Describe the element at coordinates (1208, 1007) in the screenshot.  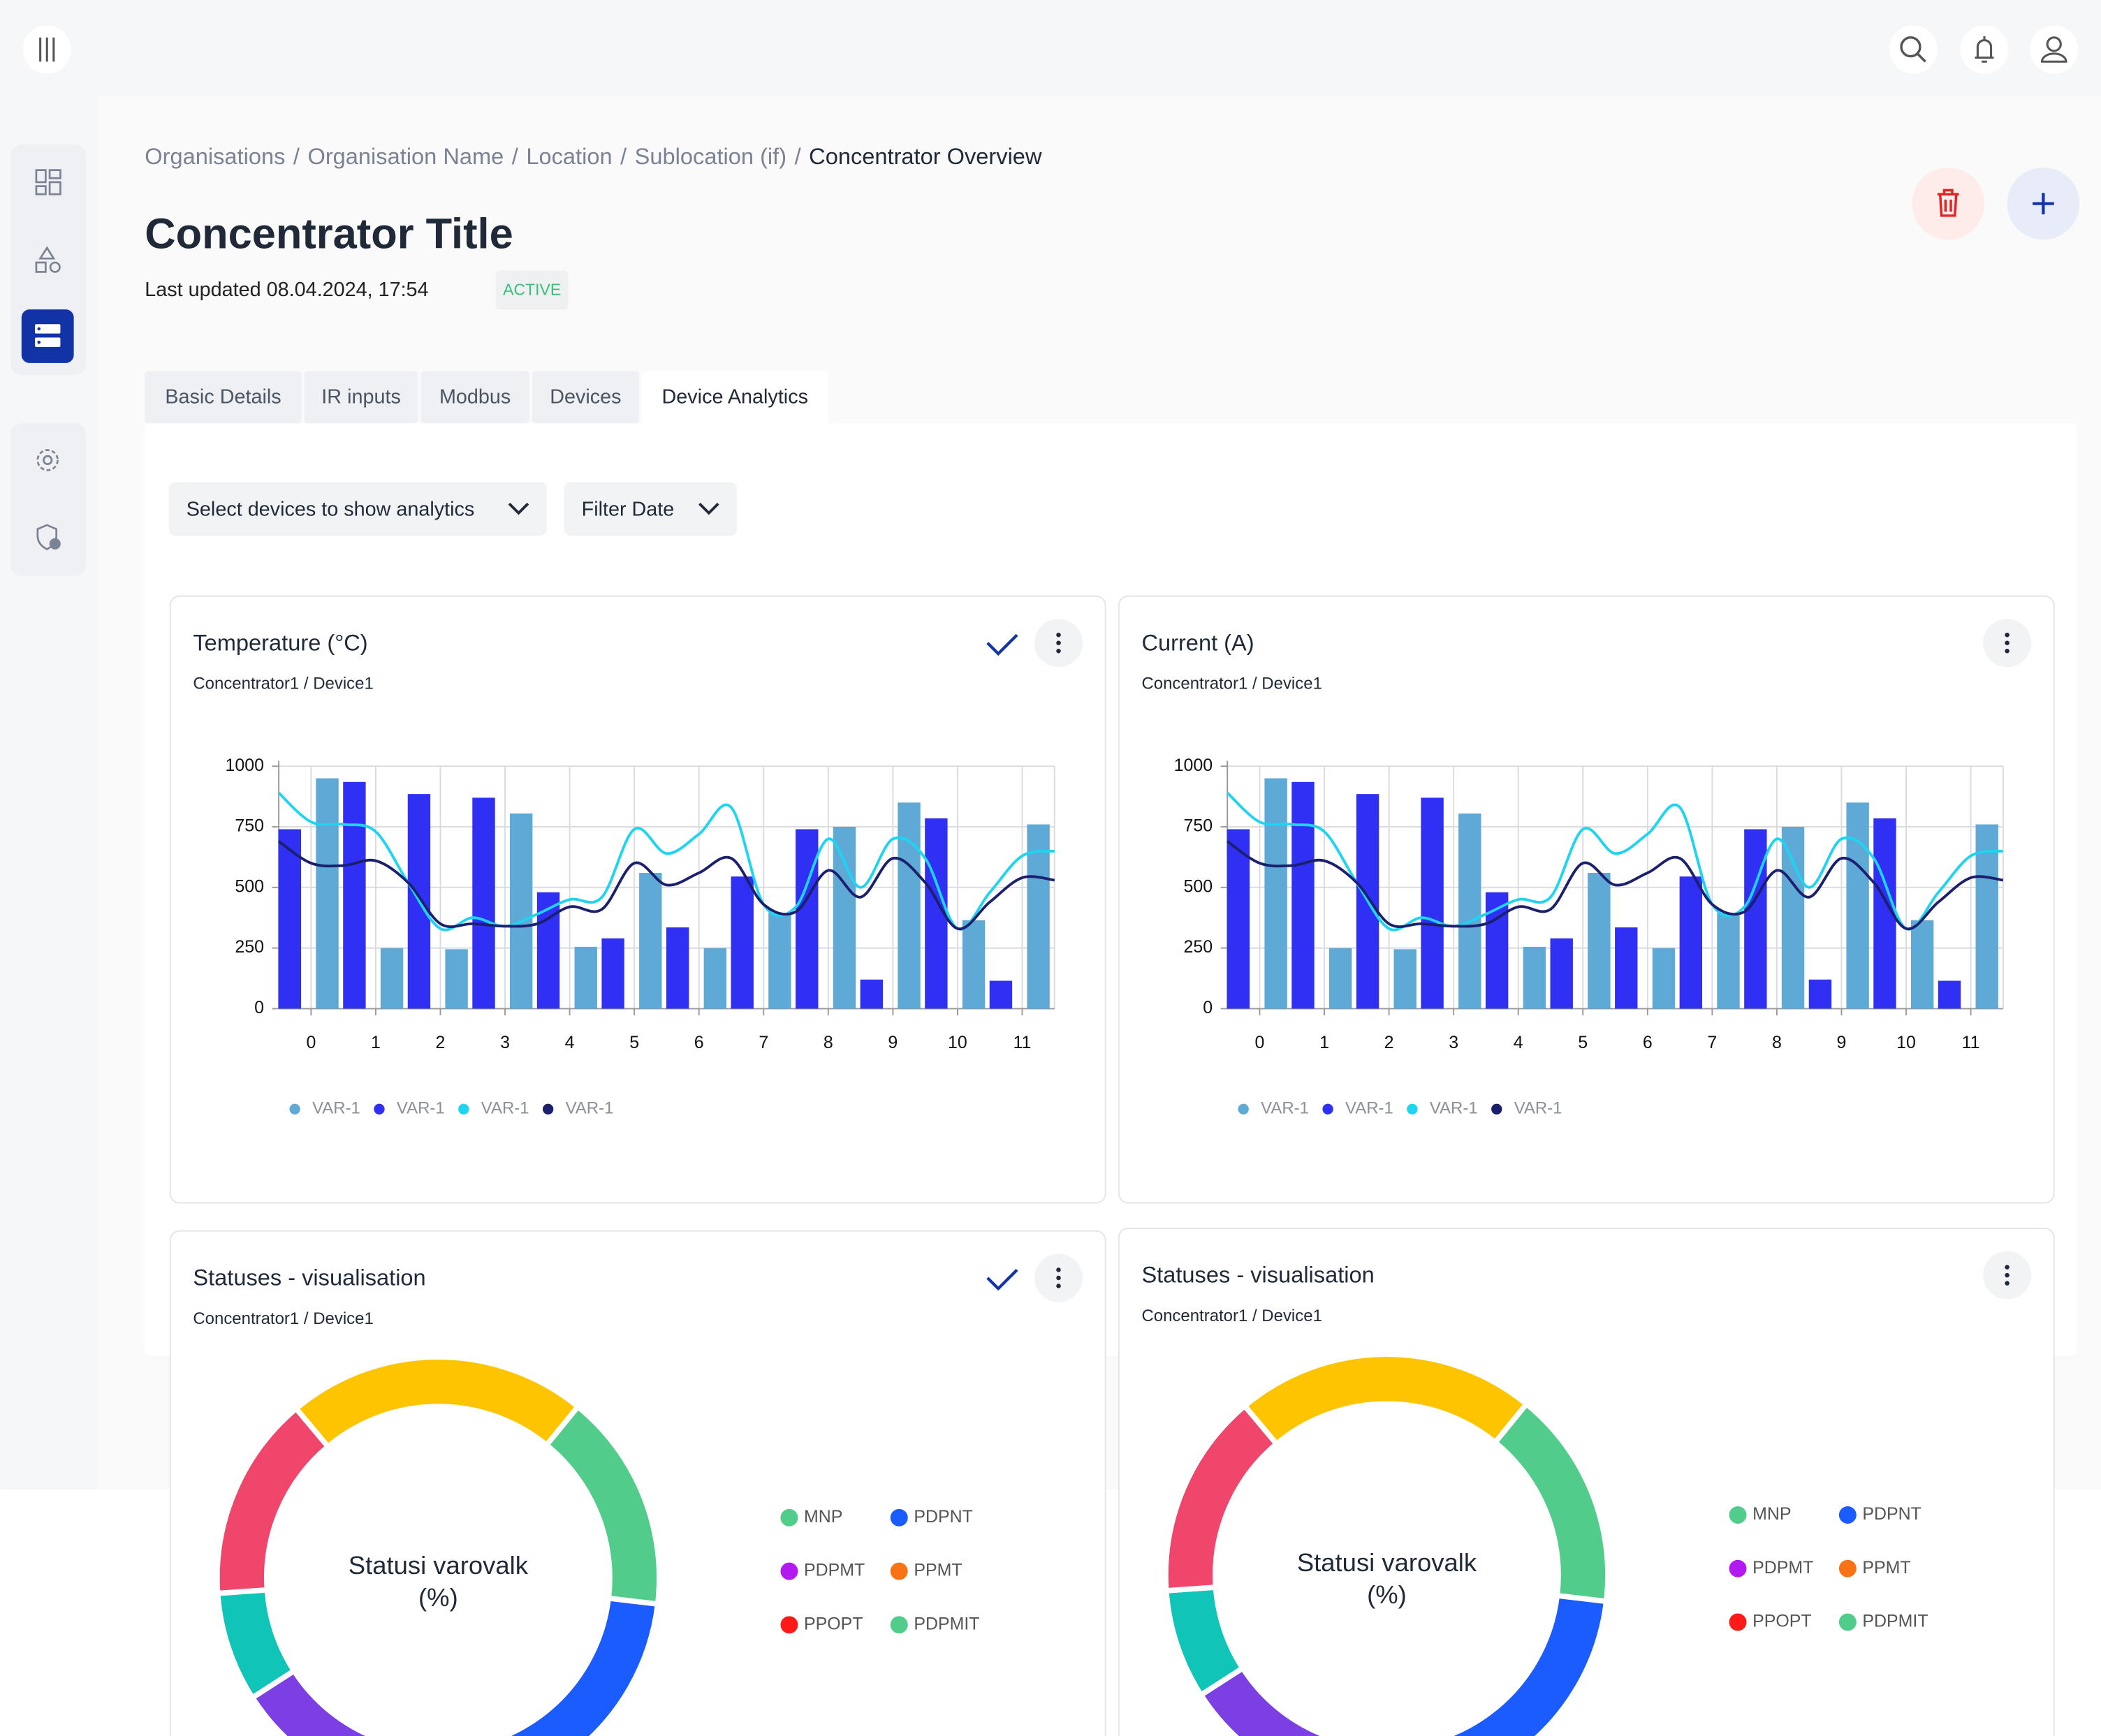
I see `y-tick-label: 0` at that location.